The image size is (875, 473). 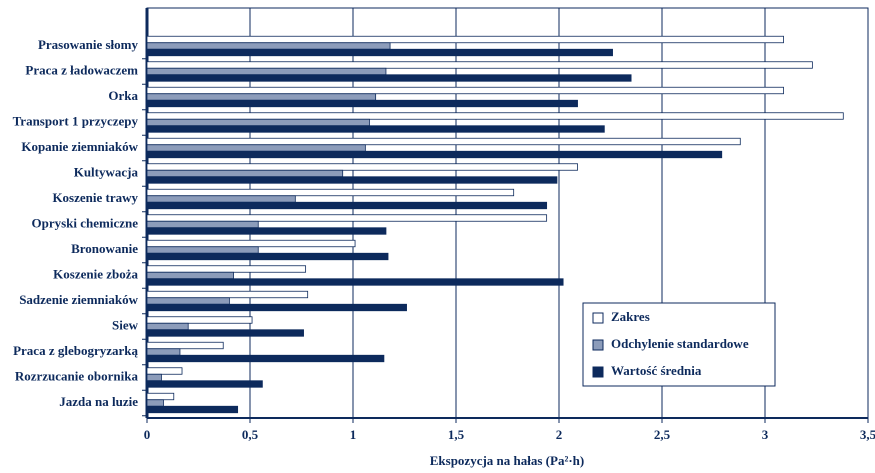 I want to click on y-tick-label: Praca z glebogryzarką, so click(x=75, y=350).